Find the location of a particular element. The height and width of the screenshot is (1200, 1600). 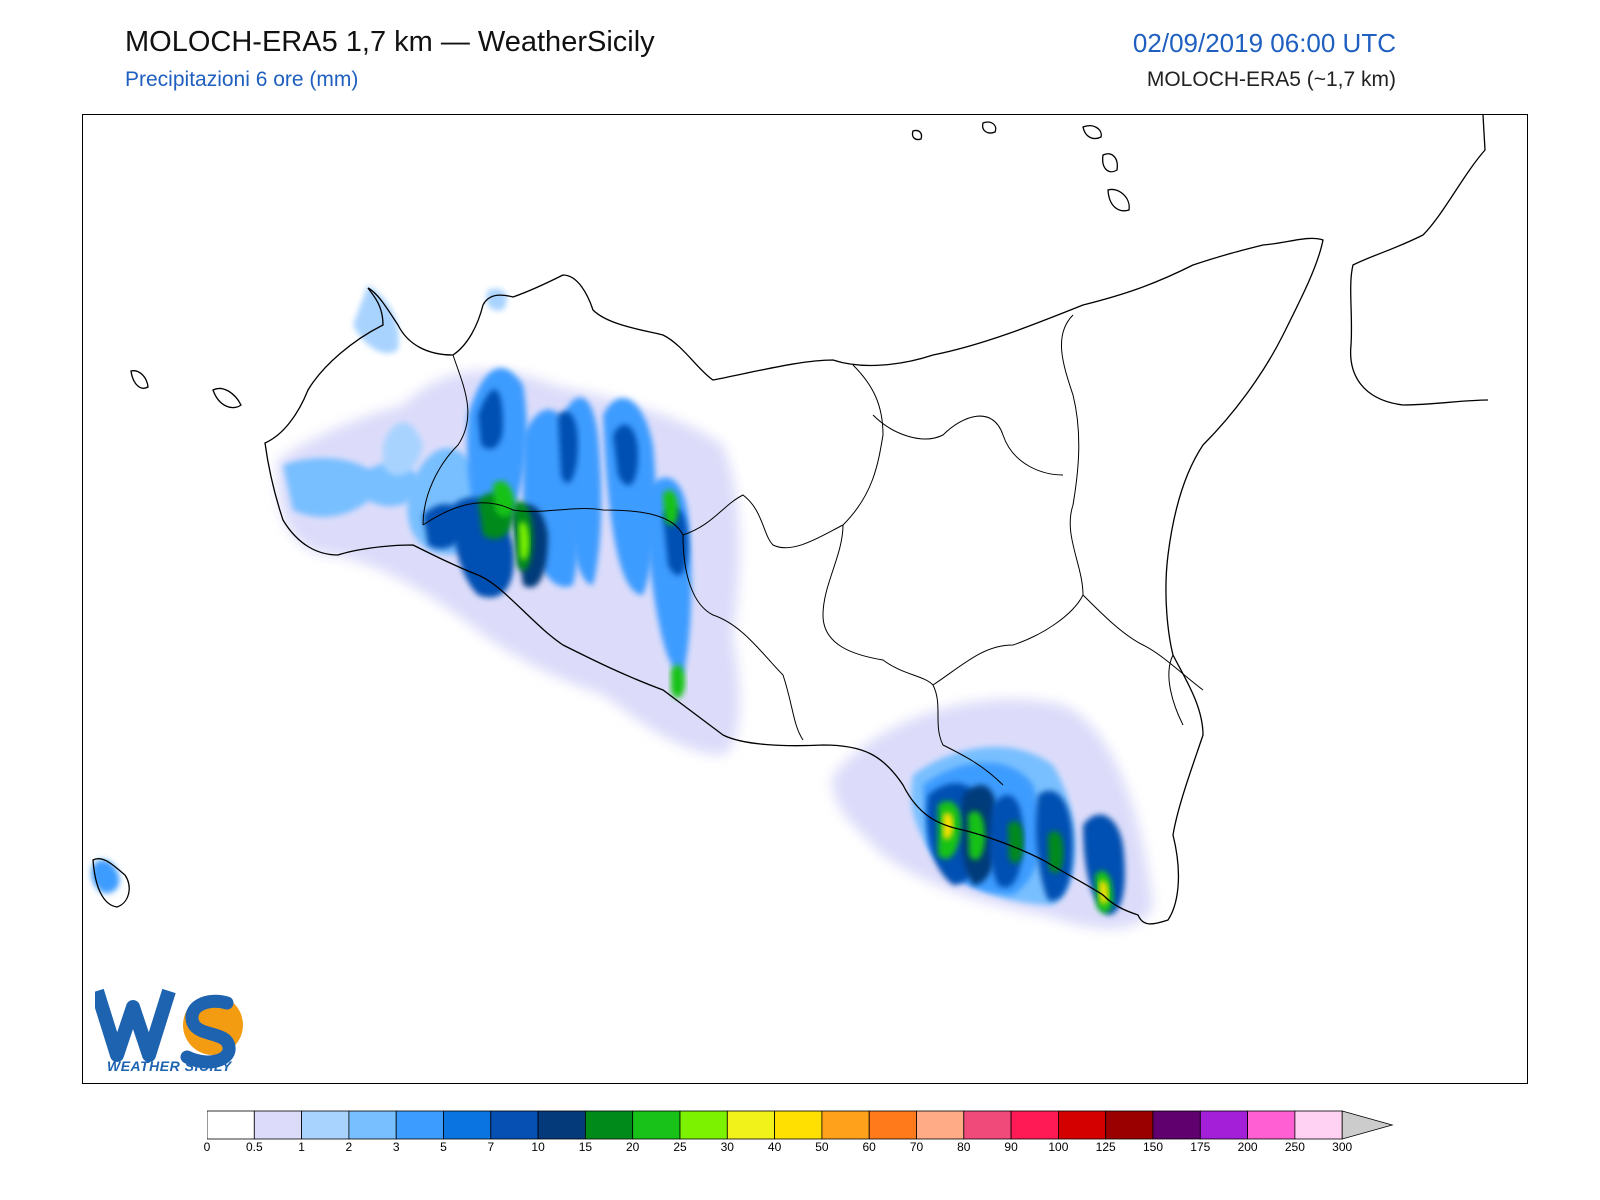

colorbar-tick-label: 0 is located at coordinates (207, 1147).